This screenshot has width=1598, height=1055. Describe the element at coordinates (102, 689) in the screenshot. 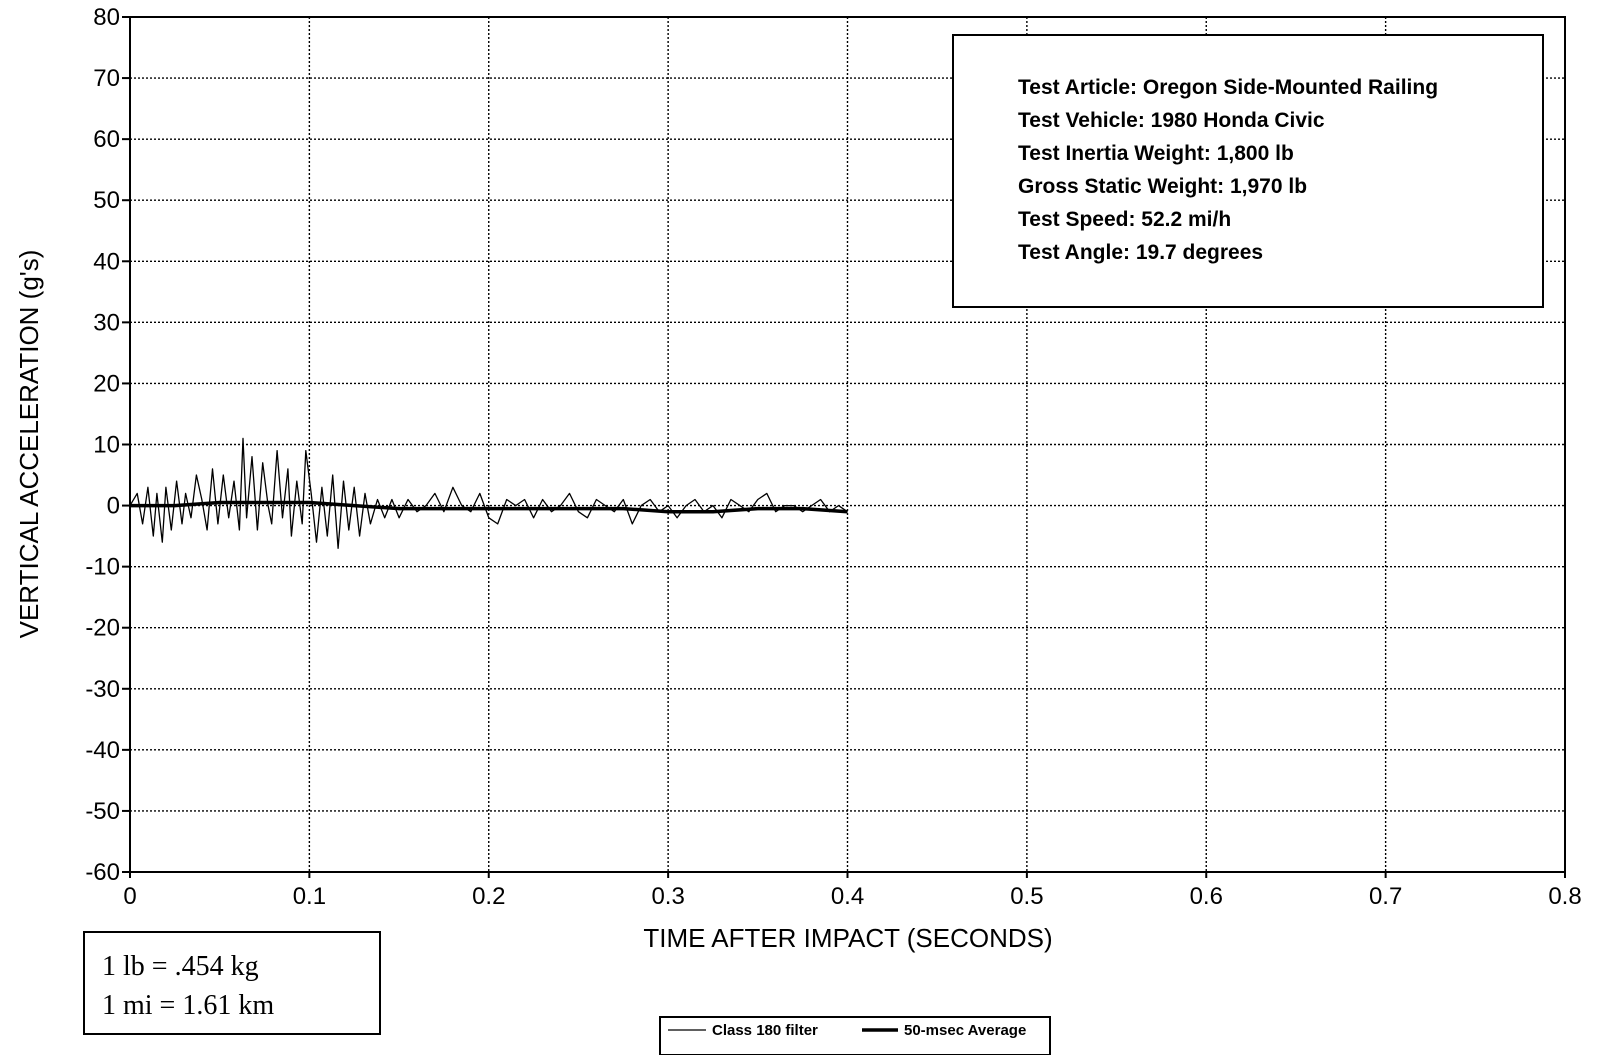

I see `tick-label-y-11: -30` at that location.